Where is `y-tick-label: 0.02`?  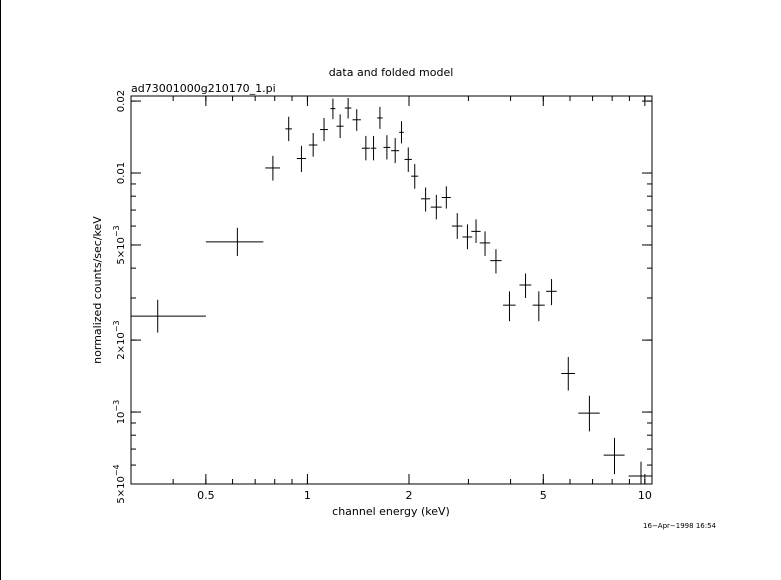 y-tick-label: 0.02 is located at coordinates (121, 101).